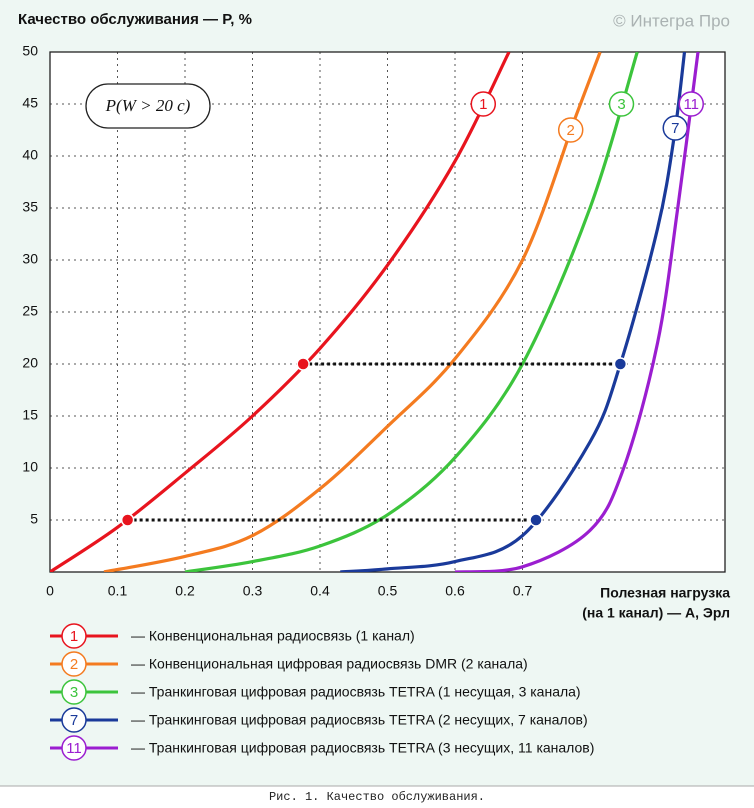 Image resolution: width=754 pixels, height=808 pixels. Describe the element at coordinates (118, 591) in the screenshot. I see `x-tick-label: 0.1` at that location.